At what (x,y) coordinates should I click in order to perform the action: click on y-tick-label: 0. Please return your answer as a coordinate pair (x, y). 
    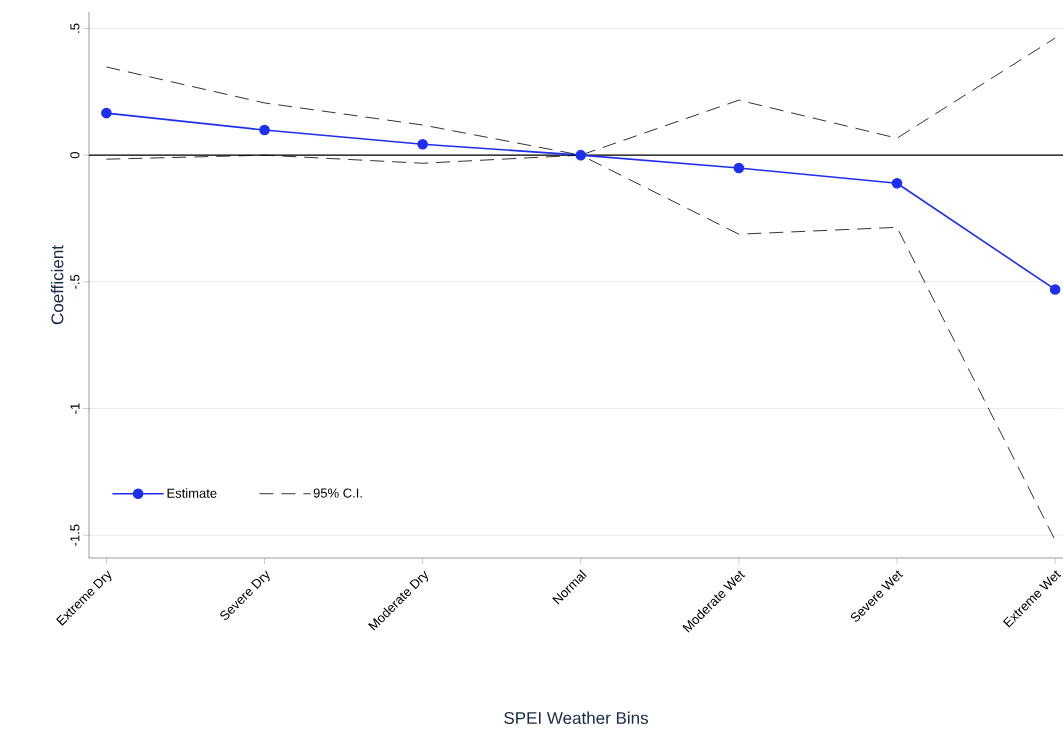
    Looking at the image, I should click on (75, 155).